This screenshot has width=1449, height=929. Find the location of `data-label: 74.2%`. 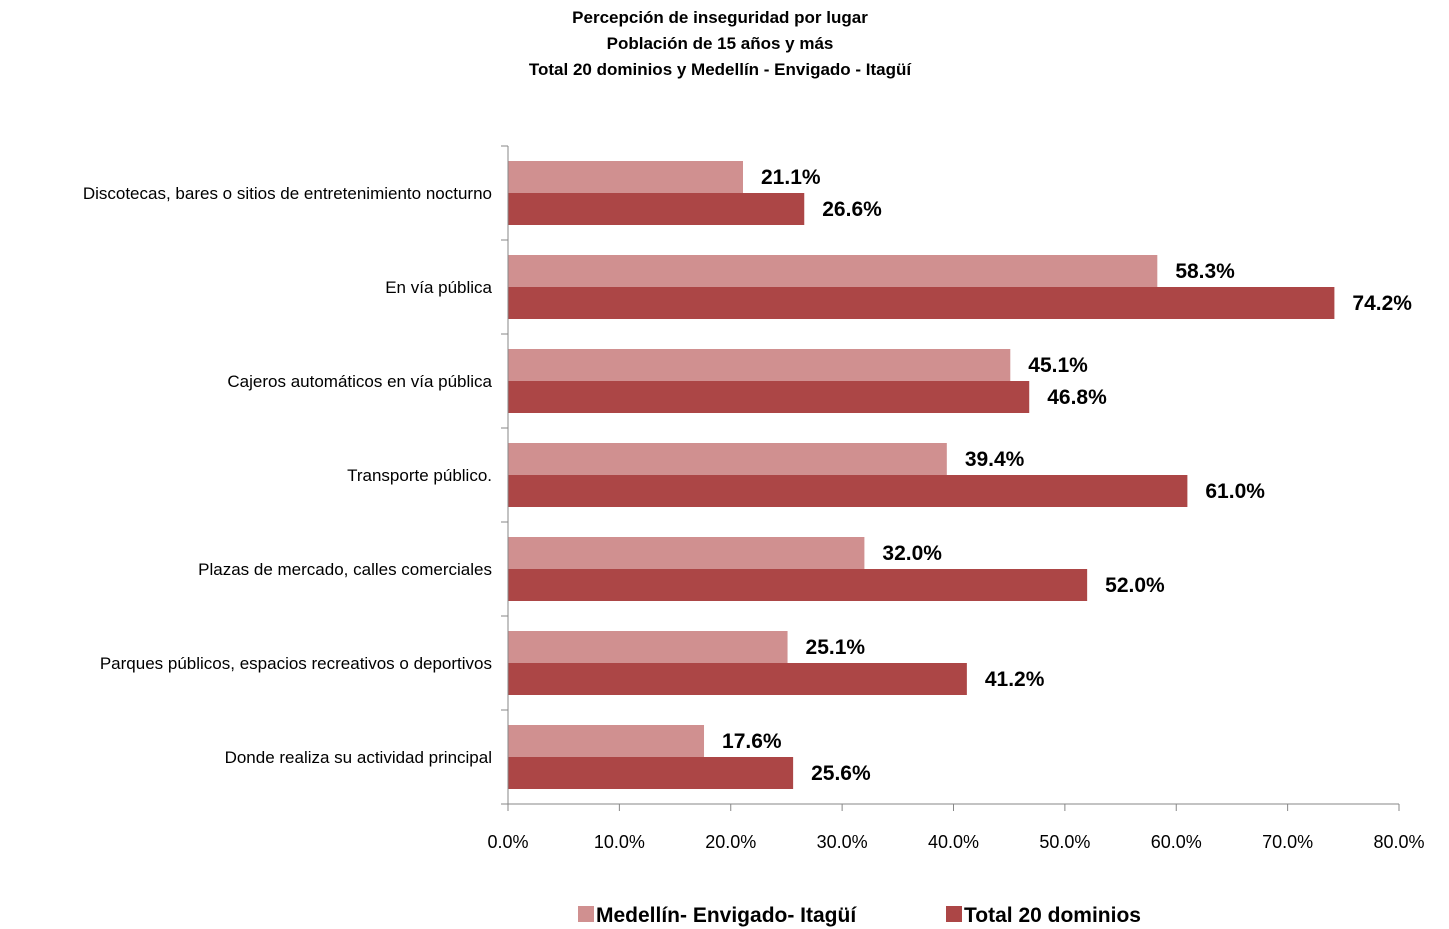

data-label: 74.2% is located at coordinates (1382, 303).